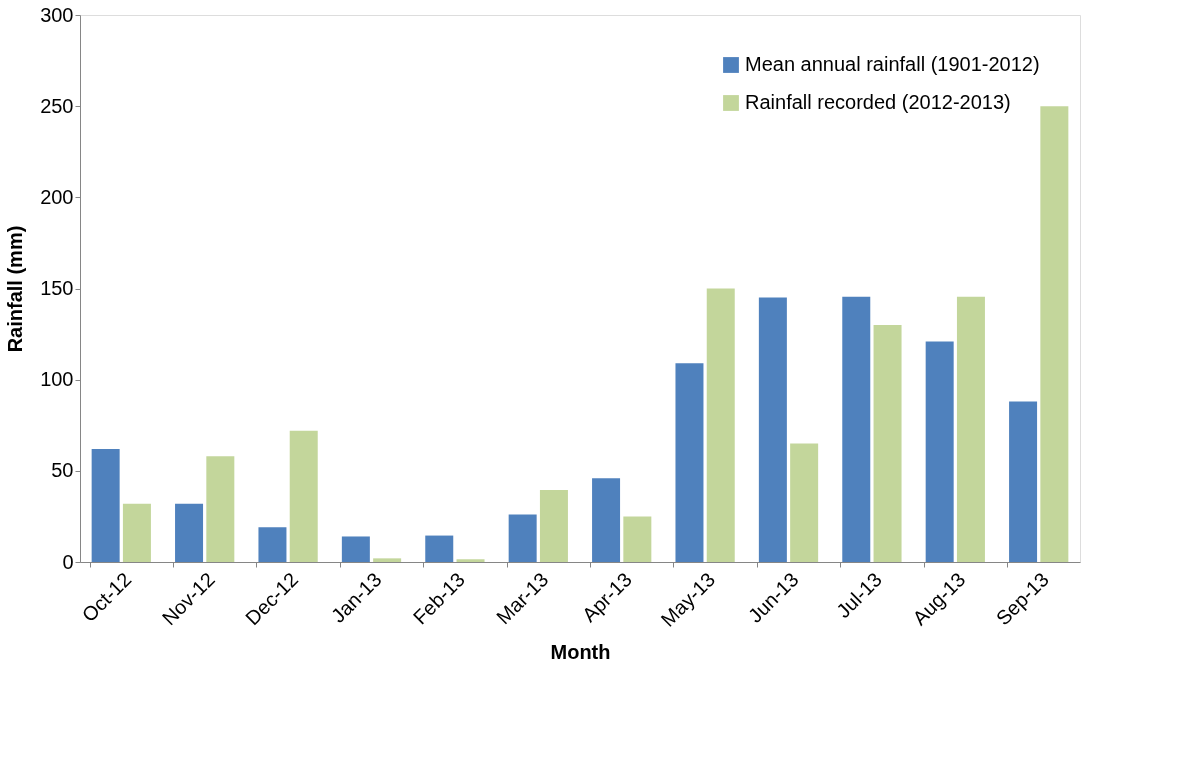 Image resolution: width=1198 pixels, height=758 pixels. Describe the element at coordinates (57, 196) in the screenshot. I see `y-tick-label: 200` at that location.